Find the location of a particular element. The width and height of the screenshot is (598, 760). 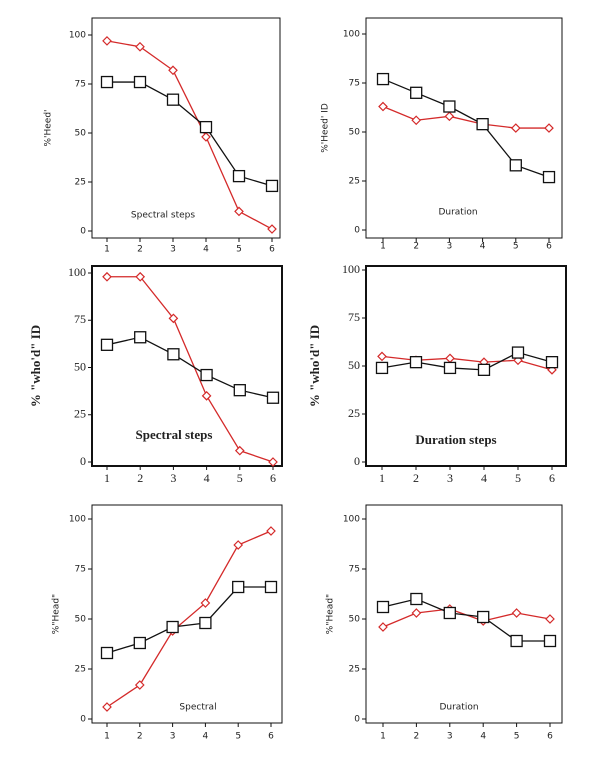

panel: 0 25 50 75 100 1 2 3 4 5 6 %'Heed' ID Duration is located at coordinates (442, 134).